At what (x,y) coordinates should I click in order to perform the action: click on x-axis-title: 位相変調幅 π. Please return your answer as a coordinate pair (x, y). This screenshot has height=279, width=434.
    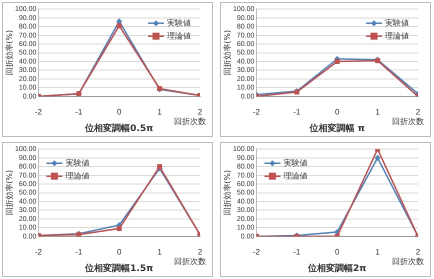
    Looking at the image, I should click on (336, 128).